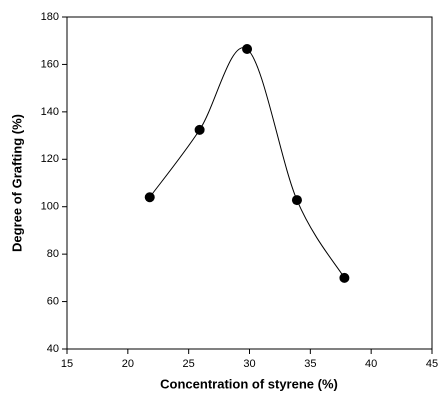 This screenshot has width=448, height=408. Describe the element at coordinates (189, 364) in the screenshot. I see `x-tick-label: 25` at that location.